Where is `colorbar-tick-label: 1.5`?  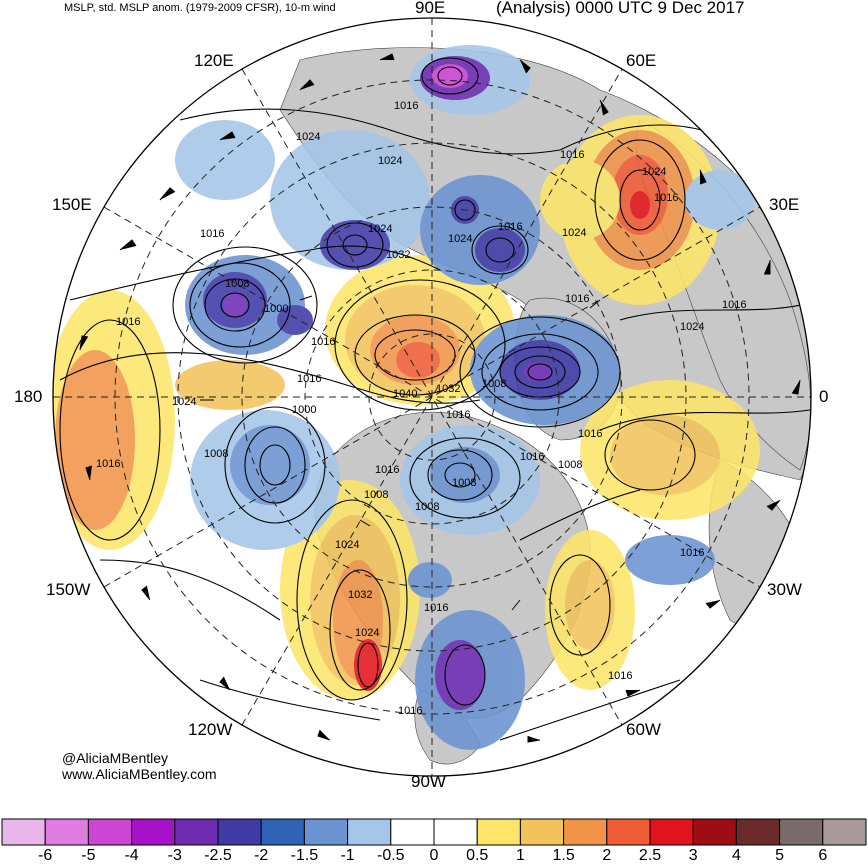
colorbar-tick-label: 1.5 is located at coordinates (563, 855).